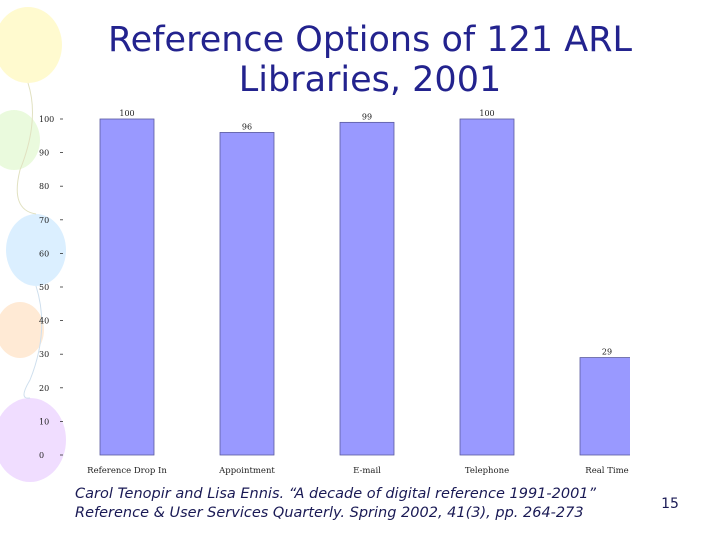 The height and width of the screenshot is (540, 720). I want to click on x-tick-label: Real Time, so click(606, 471).